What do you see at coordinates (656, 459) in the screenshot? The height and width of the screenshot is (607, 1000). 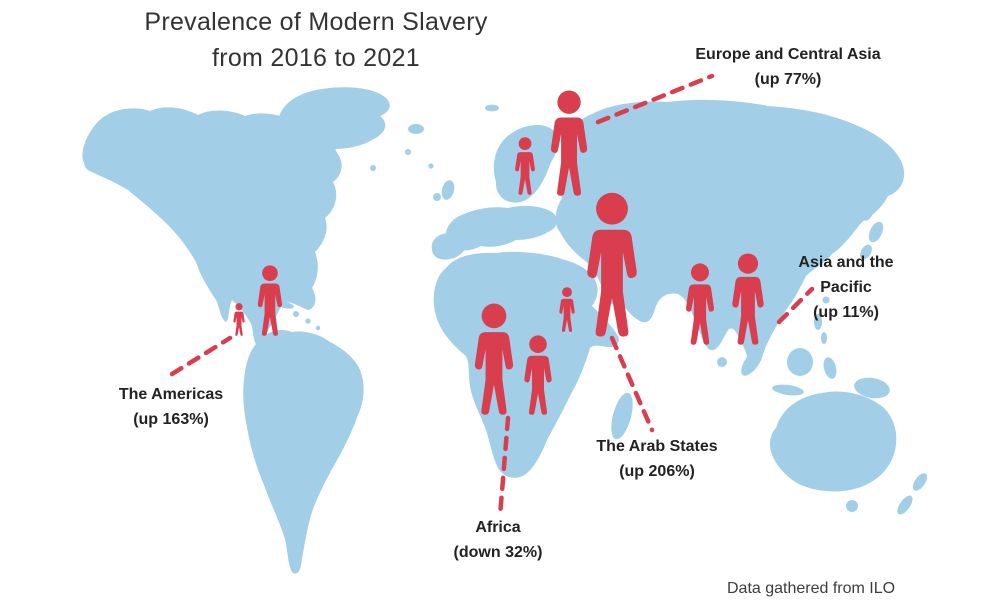 I see `label-arab-states: The Arab States (up 206%)` at bounding box center [656, 459].